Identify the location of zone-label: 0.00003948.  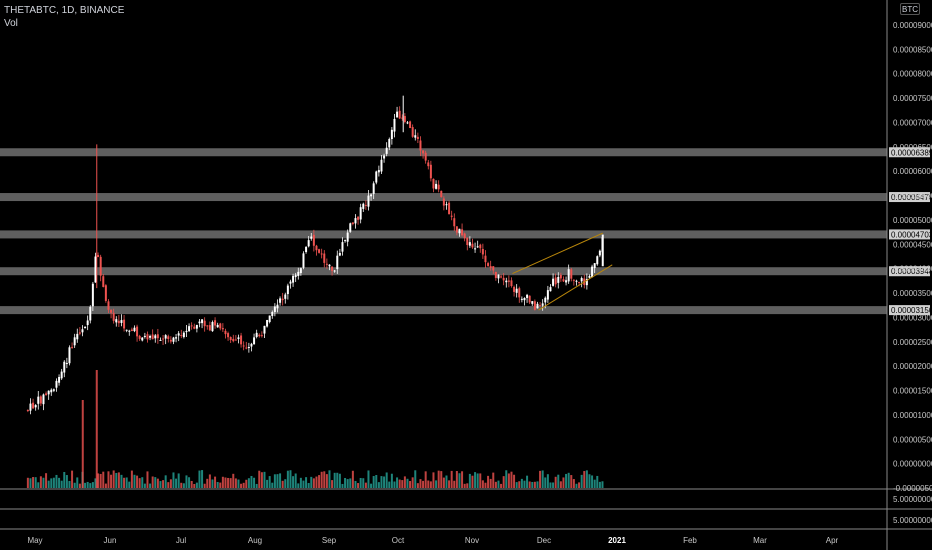
(911, 271).